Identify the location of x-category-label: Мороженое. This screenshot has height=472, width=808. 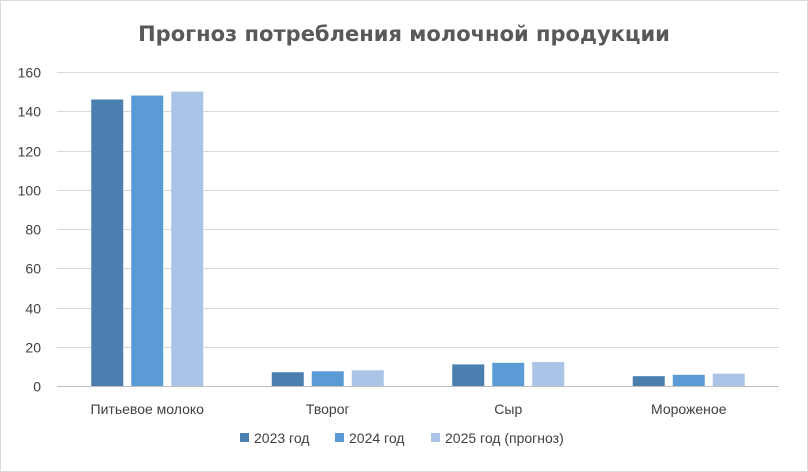
(689, 409).